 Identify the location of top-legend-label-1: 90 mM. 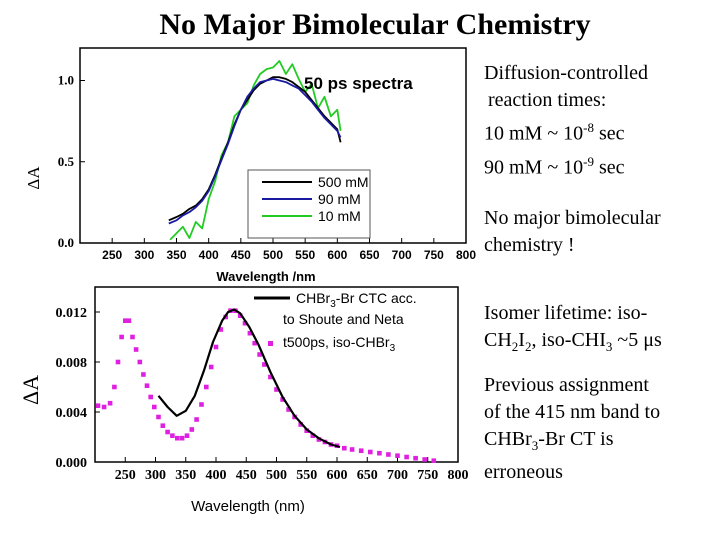
(339, 199).